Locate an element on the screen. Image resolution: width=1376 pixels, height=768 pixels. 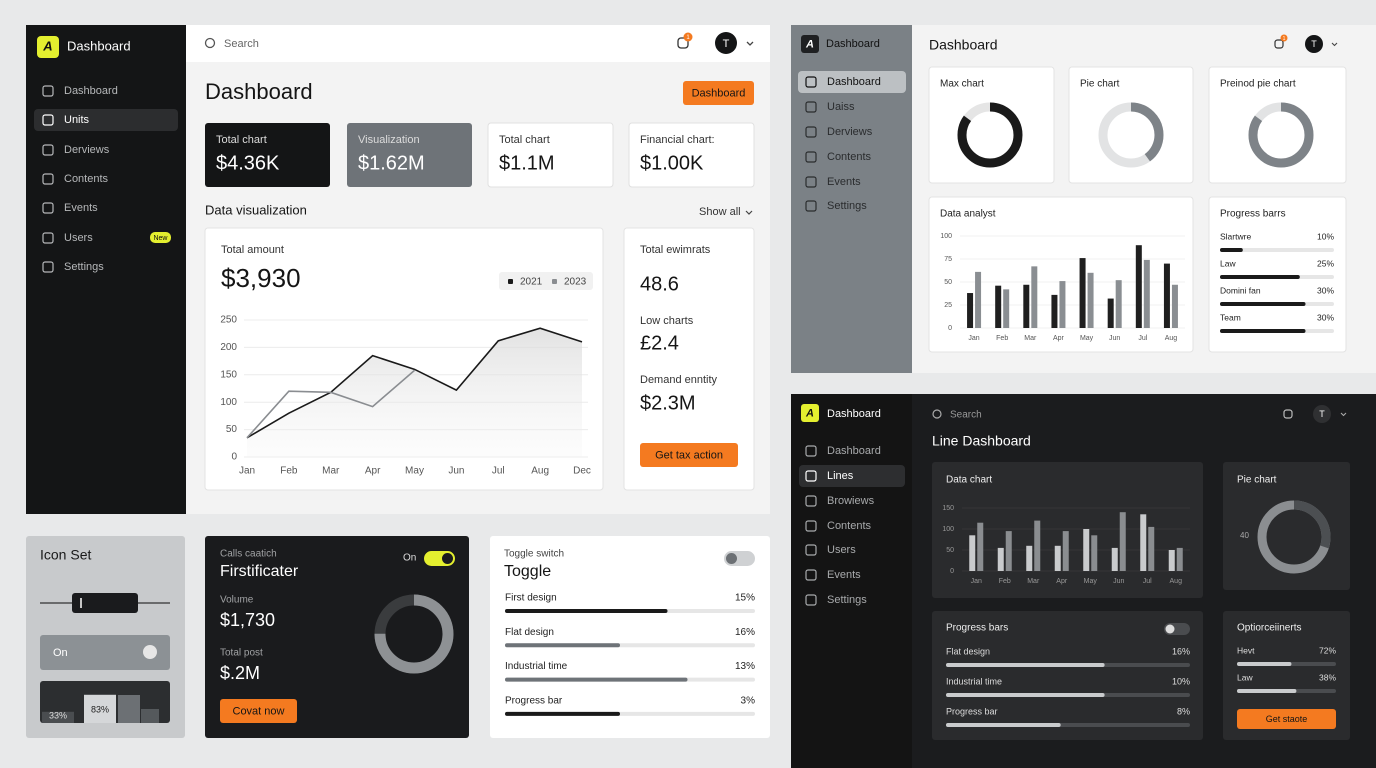
nav-item: Lines is located at coordinates (840, 476).